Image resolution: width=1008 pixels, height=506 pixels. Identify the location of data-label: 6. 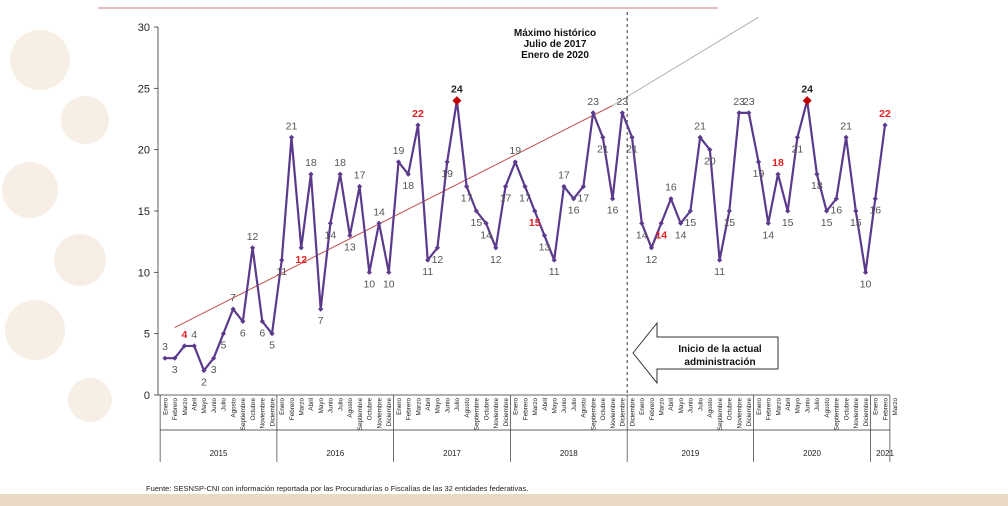
(243, 333).